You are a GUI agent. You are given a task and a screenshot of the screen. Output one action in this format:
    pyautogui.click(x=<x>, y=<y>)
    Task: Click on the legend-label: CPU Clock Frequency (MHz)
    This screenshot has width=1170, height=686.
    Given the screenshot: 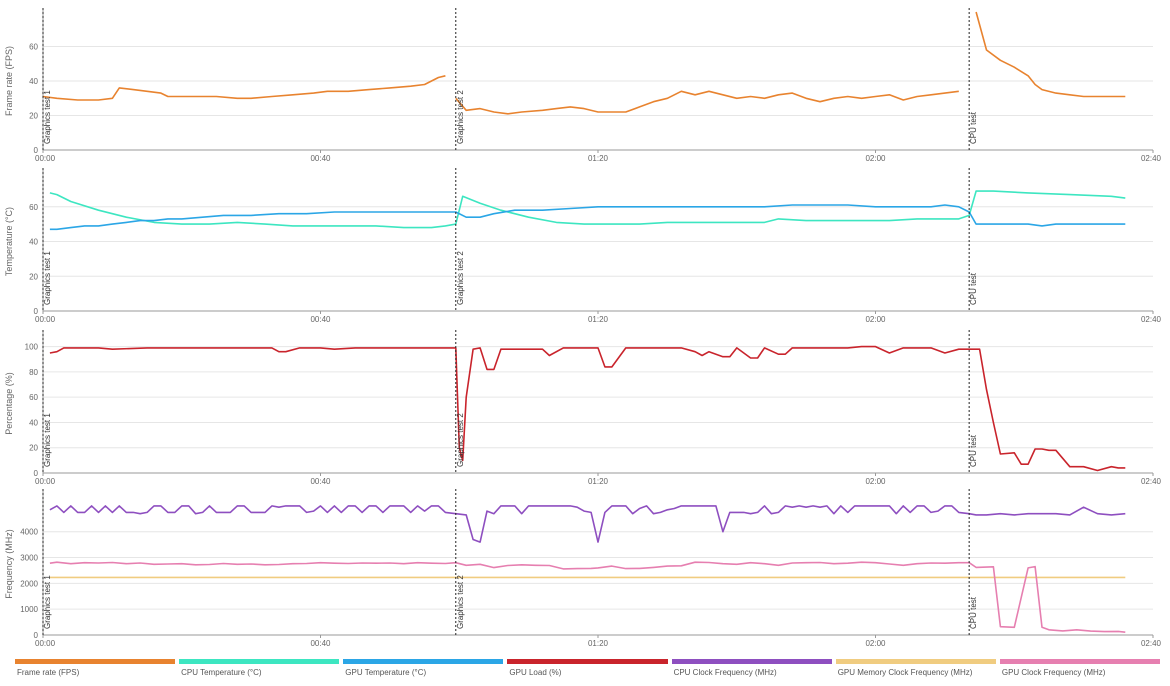 What is the action you would take?
    pyautogui.click(x=725, y=672)
    